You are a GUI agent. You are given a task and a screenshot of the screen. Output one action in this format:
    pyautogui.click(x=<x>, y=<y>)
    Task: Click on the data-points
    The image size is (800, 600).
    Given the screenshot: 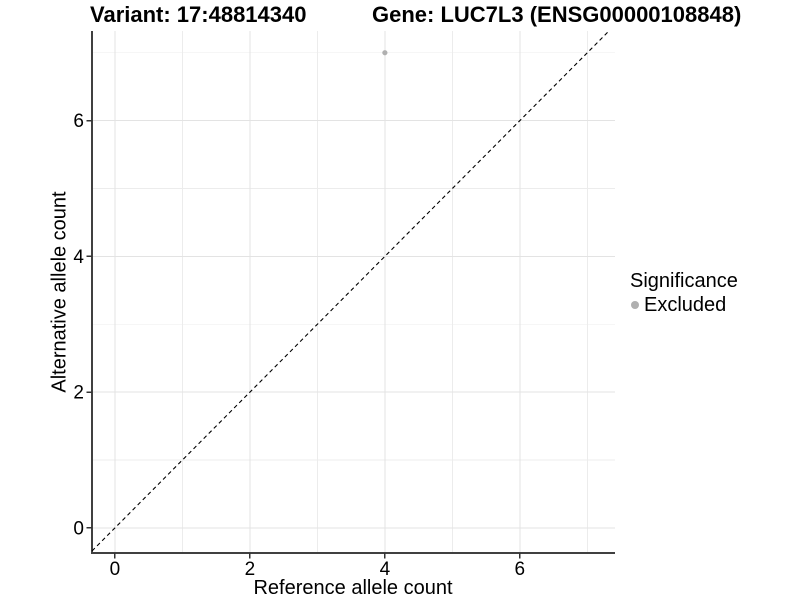 What is the action you would take?
    pyautogui.click(x=385, y=53)
    